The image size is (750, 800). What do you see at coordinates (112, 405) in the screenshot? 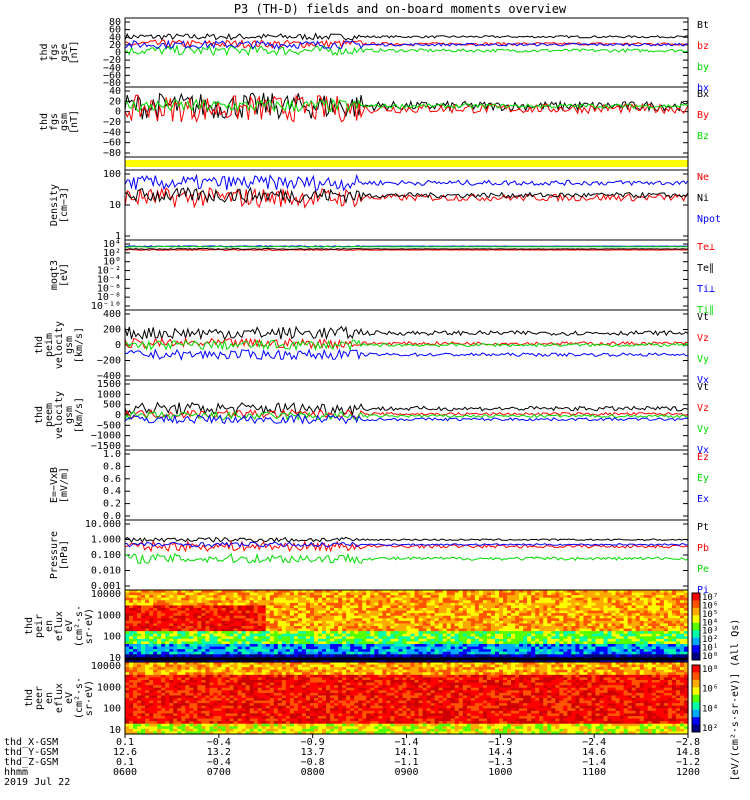
I see `ytick-label: 500` at bounding box center [112, 405].